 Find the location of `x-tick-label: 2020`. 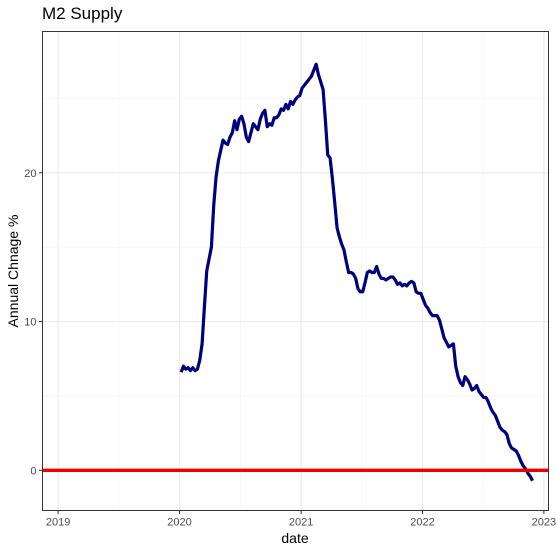

x-tick-label: 2020 is located at coordinates (179, 523).